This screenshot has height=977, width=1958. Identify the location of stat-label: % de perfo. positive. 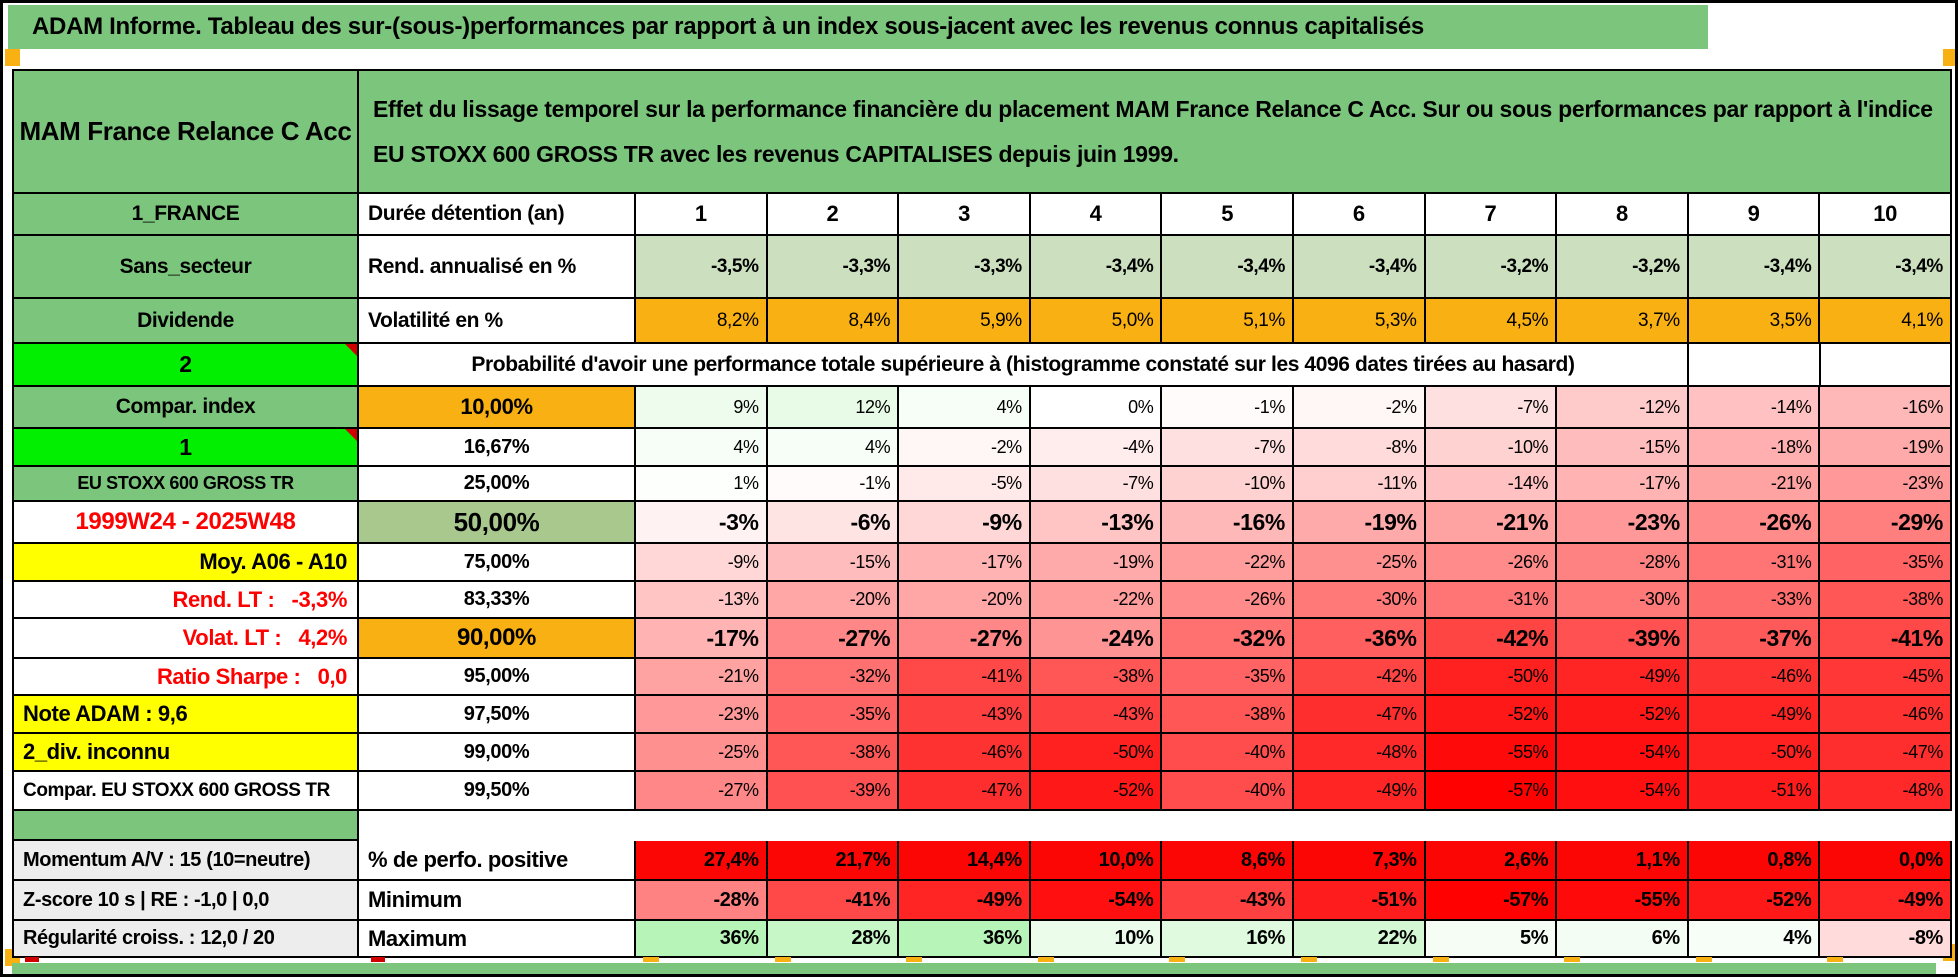
(497, 861).